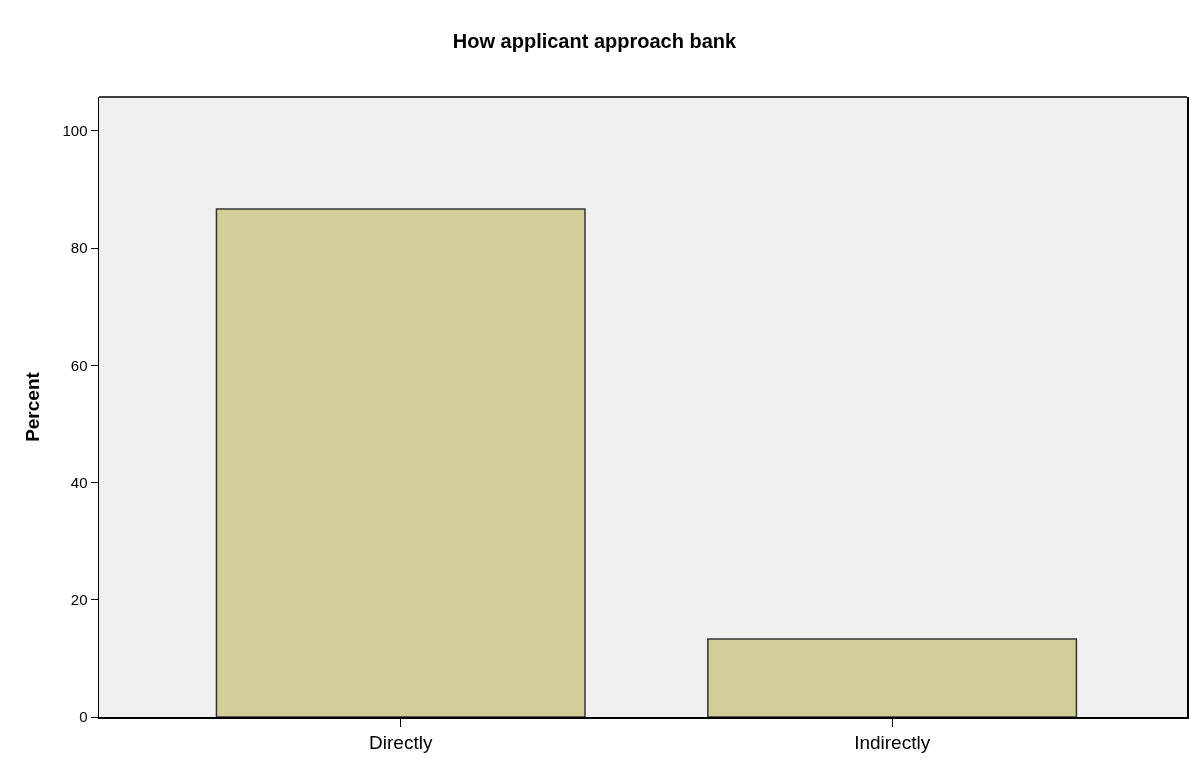  I want to click on y-tick-label: 0, so click(83, 717).